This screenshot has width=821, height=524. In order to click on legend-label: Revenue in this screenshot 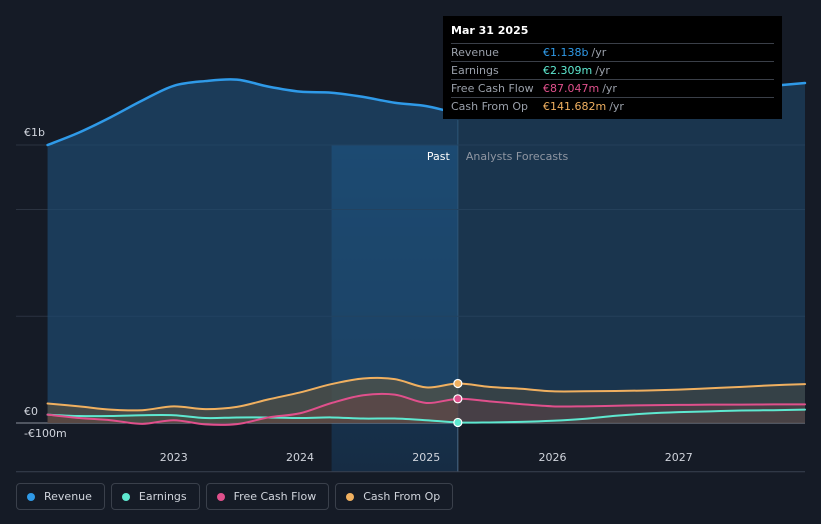, I will do `click(68, 496)`.